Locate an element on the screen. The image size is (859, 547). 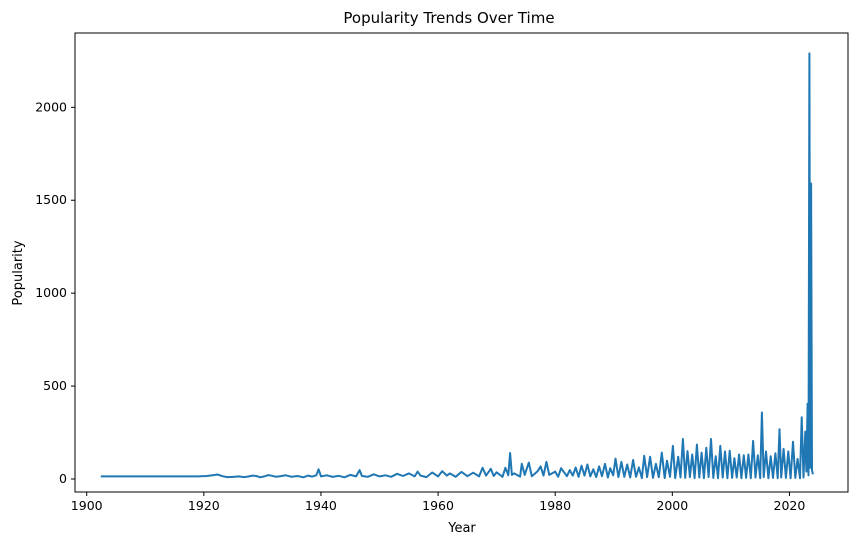
x-tick-label: 1900 is located at coordinates (87, 505).